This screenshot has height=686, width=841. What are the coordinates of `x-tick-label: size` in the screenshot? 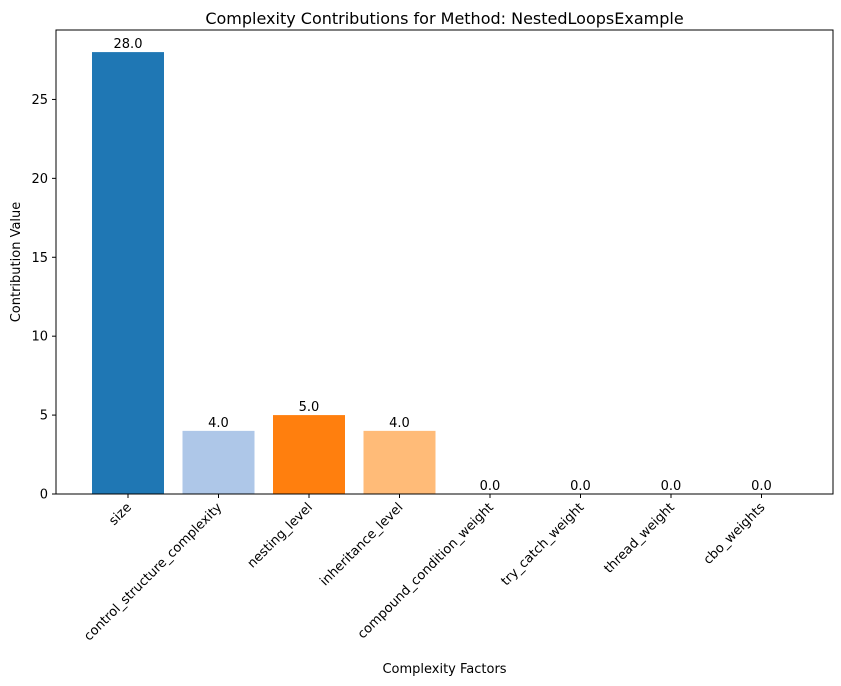 It's located at (120, 514).